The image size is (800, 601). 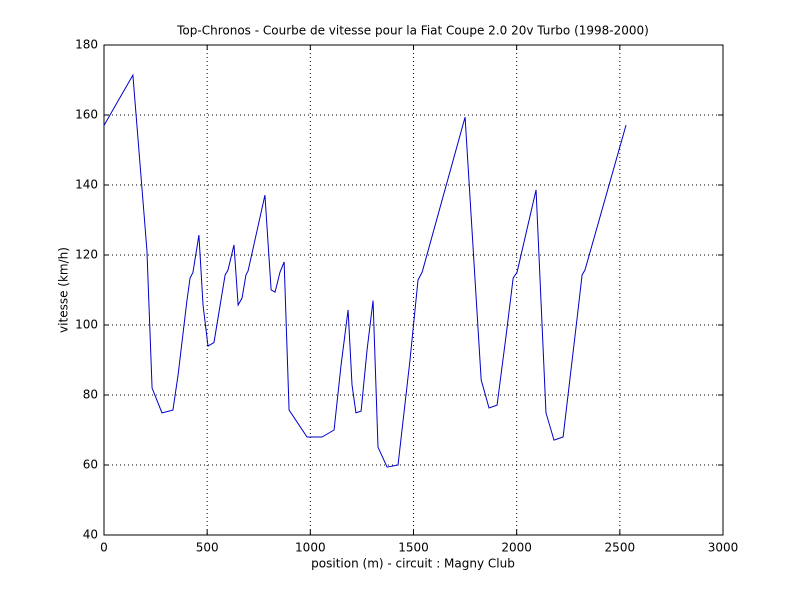 What do you see at coordinates (310, 548) in the screenshot?
I see `x-tick-label: 1000` at bounding box center [310, 548].